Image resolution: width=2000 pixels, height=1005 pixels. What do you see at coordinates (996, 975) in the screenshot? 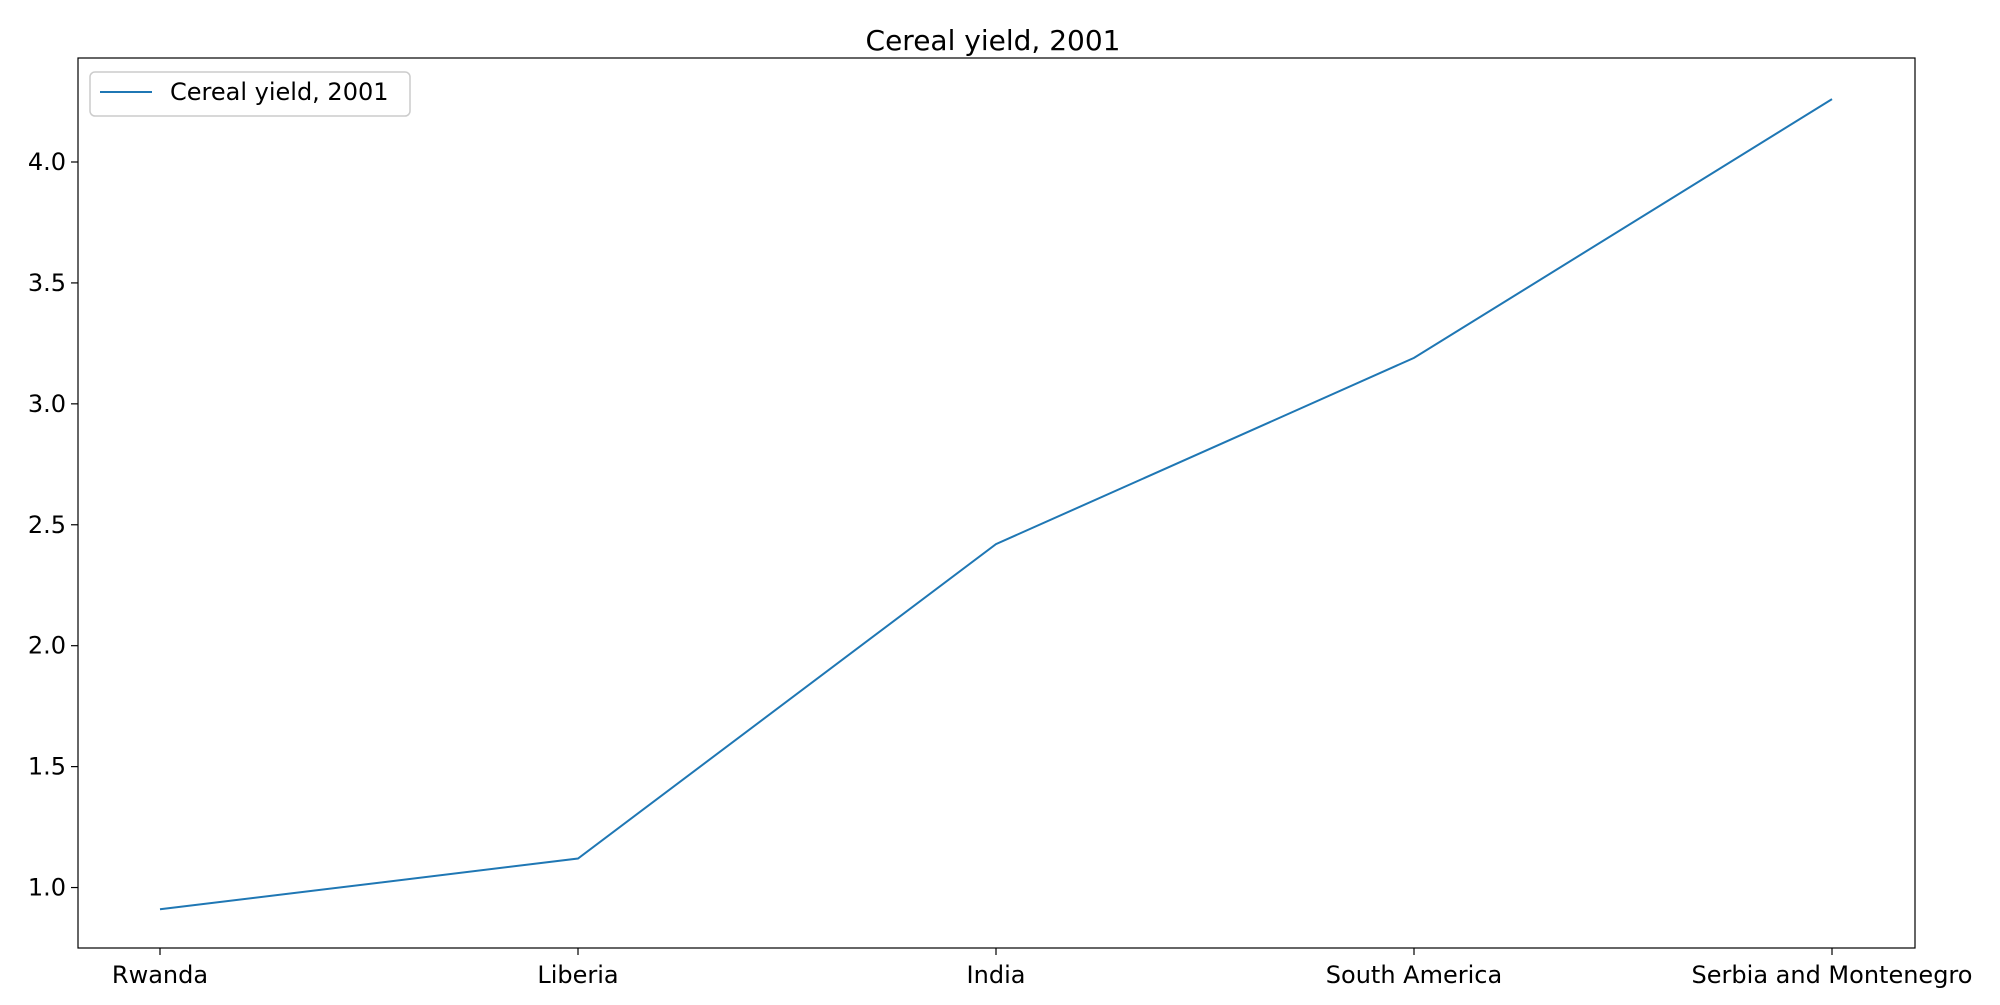
I see `x-tick-label: India` at bounding box center [996, 975].